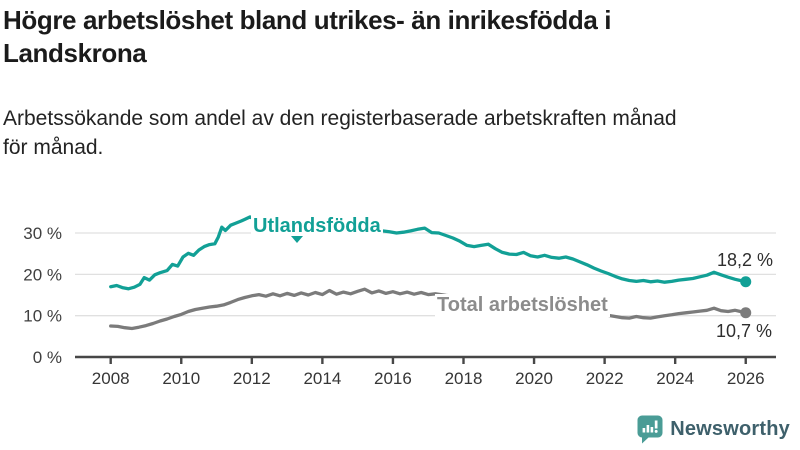 This screenshot has height=450, width=800. Describe the element at coordinates (746, 313) in the screenshot. I see `end-dot-total` at that location.